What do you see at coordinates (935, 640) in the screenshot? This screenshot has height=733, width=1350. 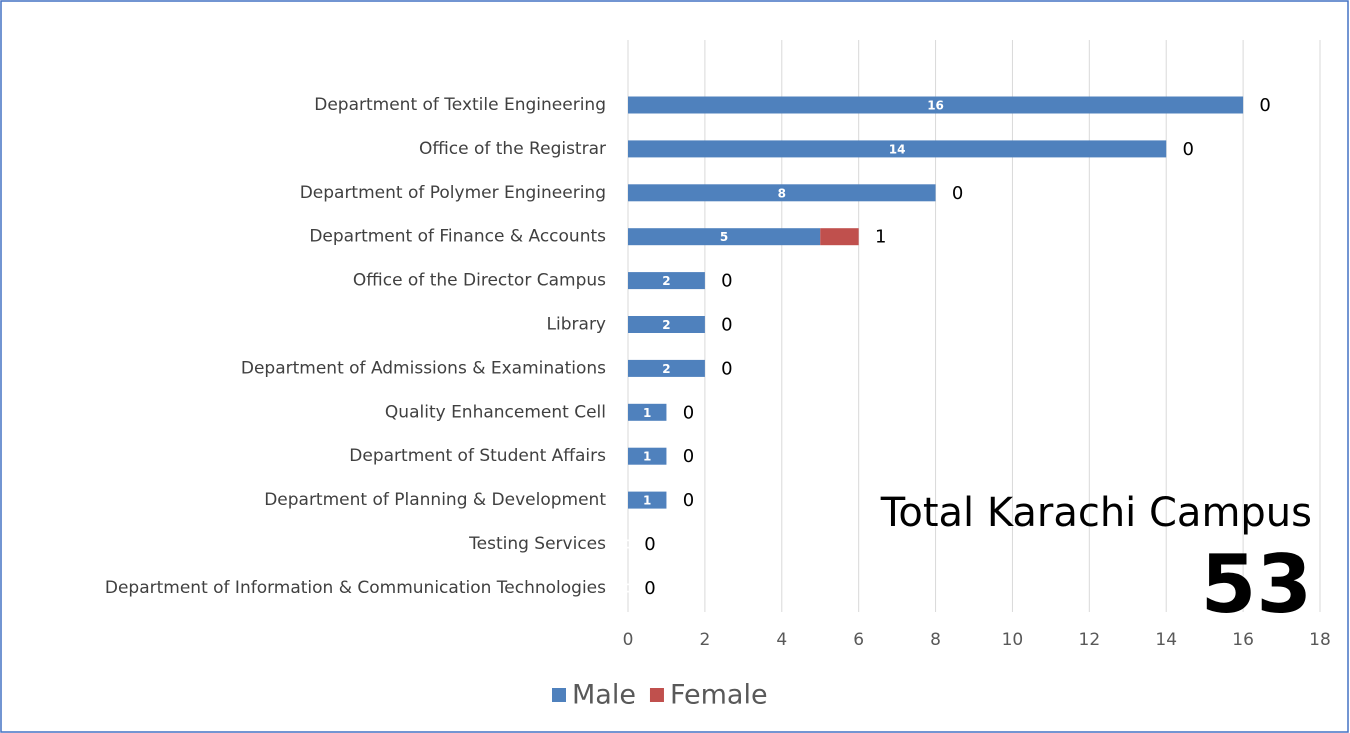 I see `x-tick-label: 8` at bounding box center [935, 640].